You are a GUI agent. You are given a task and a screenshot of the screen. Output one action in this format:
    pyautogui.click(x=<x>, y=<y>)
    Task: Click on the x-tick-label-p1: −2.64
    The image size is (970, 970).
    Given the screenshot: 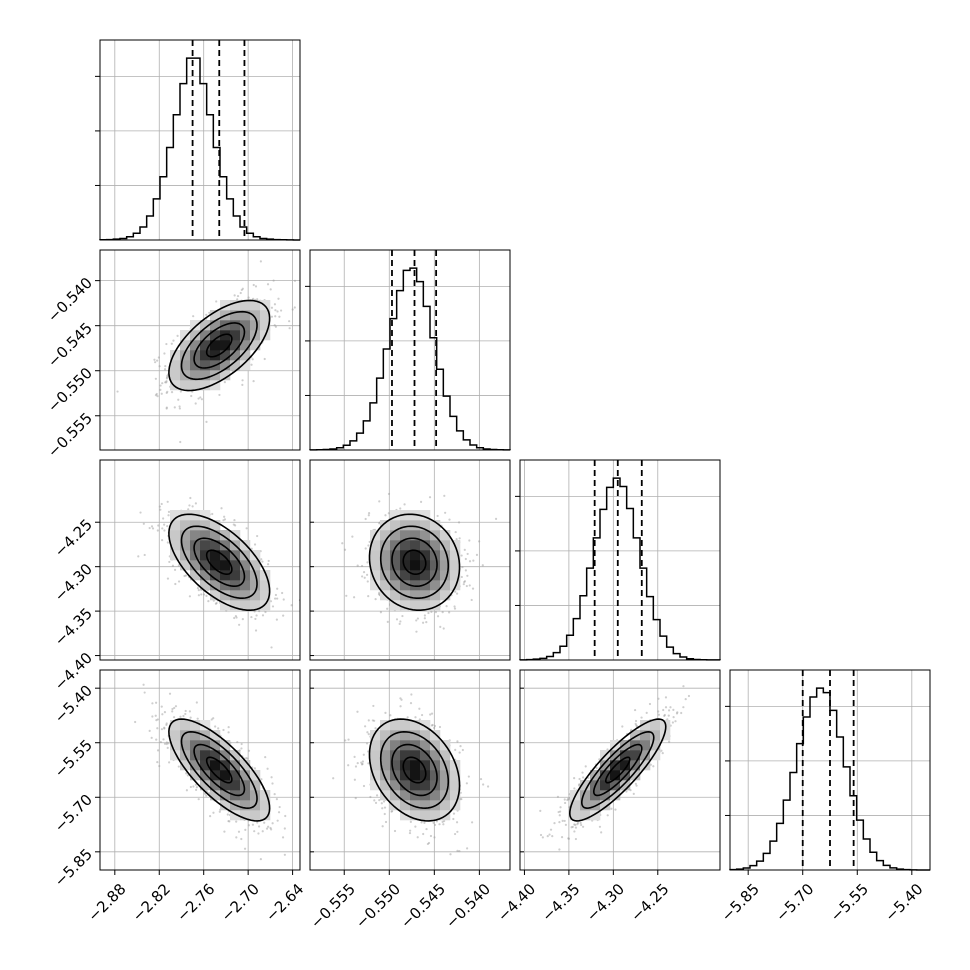 What is the action you would take?
    pyautogui.click(x=284, y=902)
    